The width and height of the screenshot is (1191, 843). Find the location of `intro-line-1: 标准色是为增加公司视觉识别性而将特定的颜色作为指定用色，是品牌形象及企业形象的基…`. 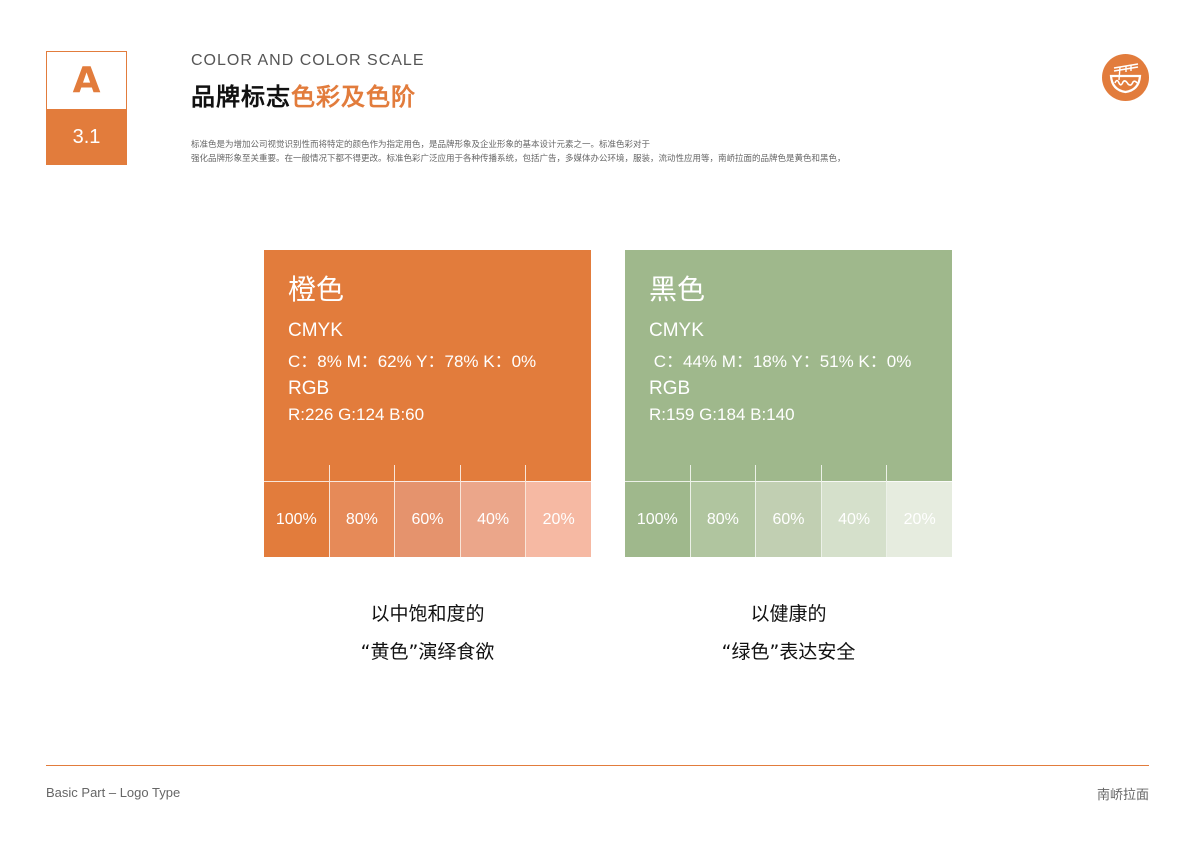

intro-line-1: 标准色是为增加公司视觉识别性而将特定的颜色作为指定用色，是品牌形象及企业形象的基… is located at coordinates (421, 145).